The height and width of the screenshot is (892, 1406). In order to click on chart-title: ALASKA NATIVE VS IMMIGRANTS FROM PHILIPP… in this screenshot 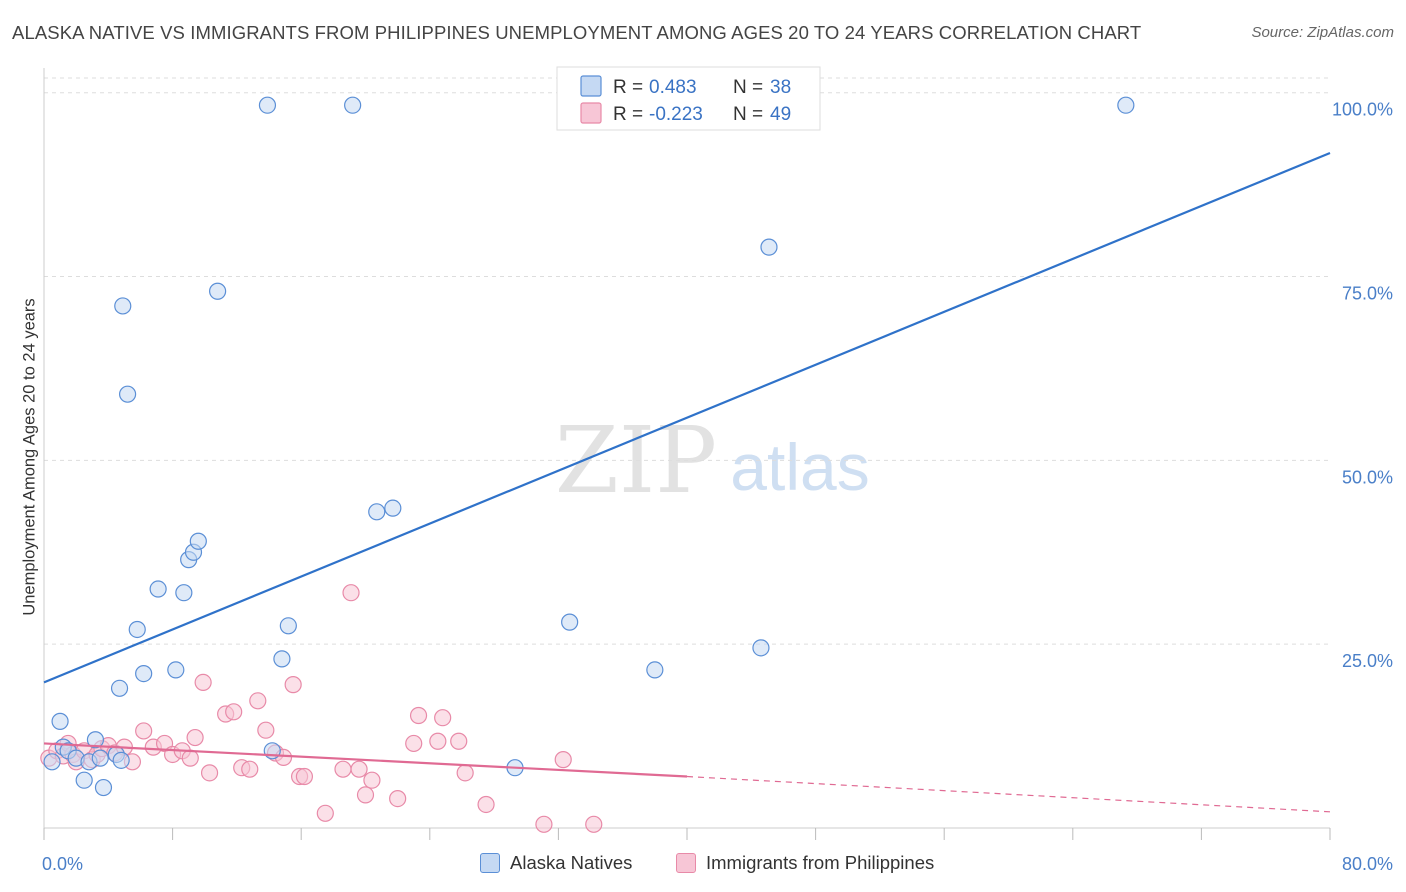, I will do `click(577, 32)`.